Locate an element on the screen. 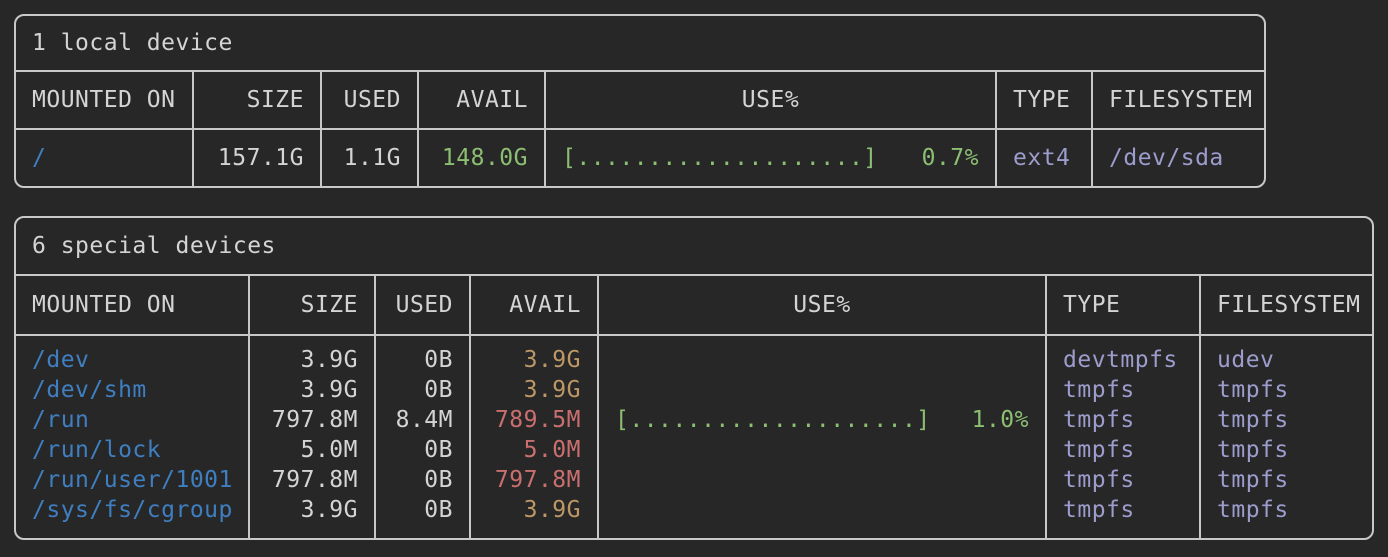 Image resolution: width=1388 pixels, height=557 pixels. use-pct-column: [....................] 0.7% is located at coordinates (769, 158).